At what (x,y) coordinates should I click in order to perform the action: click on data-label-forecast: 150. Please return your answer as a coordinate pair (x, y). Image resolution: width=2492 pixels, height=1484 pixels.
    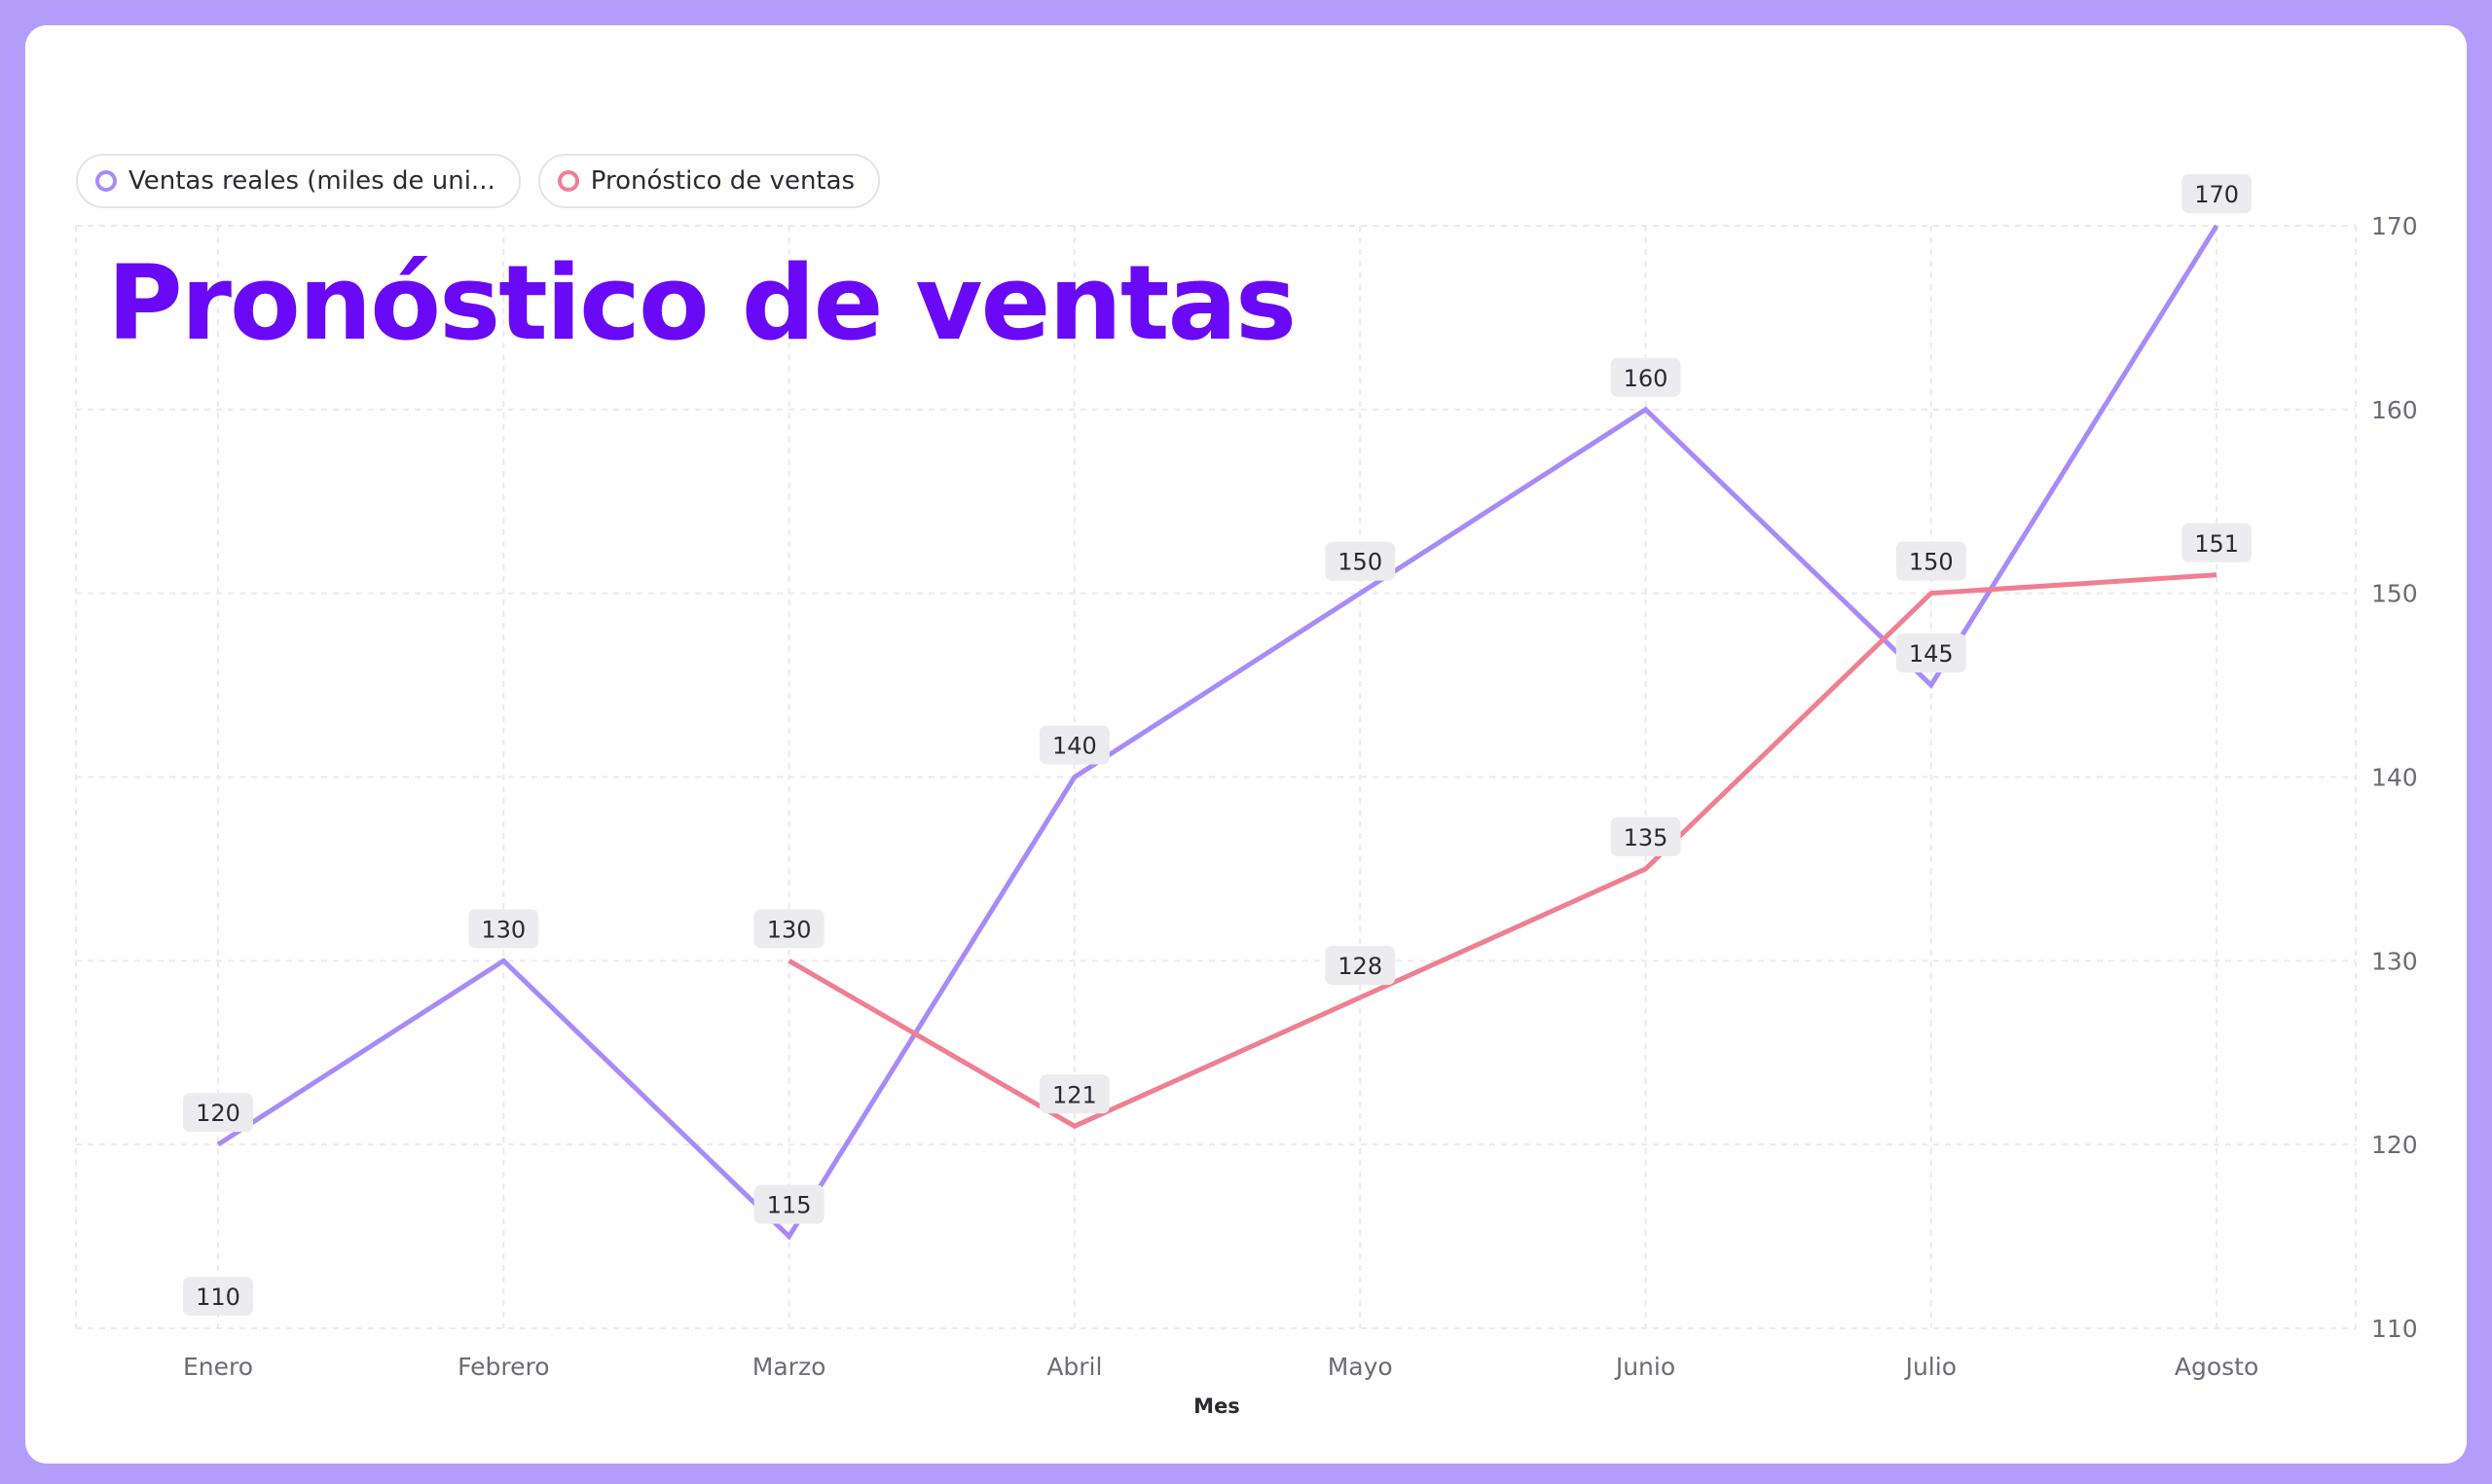
    Looking at the image, I should click on (1931, 562).